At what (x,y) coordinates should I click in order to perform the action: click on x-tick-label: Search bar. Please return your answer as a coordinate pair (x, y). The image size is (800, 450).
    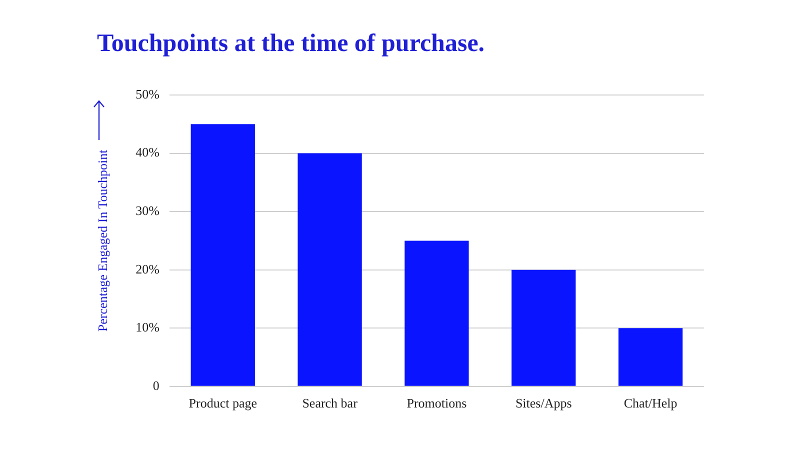
    Looking at the image, I should click on (330, 403).